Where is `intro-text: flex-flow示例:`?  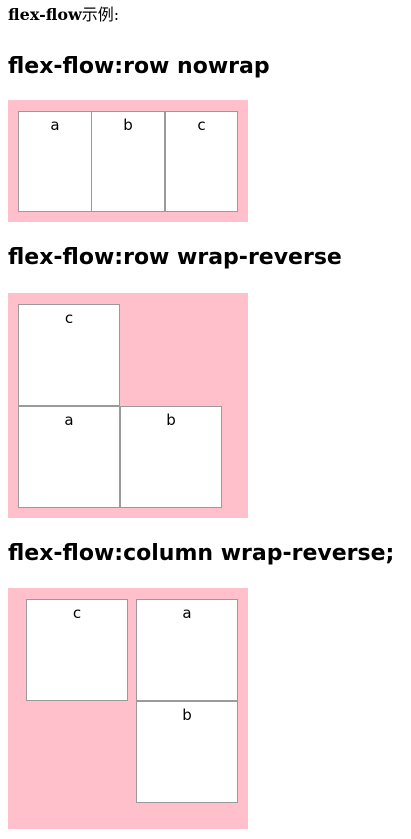 intro-text: flex-flow示例: is located at coordinates (63, 15).